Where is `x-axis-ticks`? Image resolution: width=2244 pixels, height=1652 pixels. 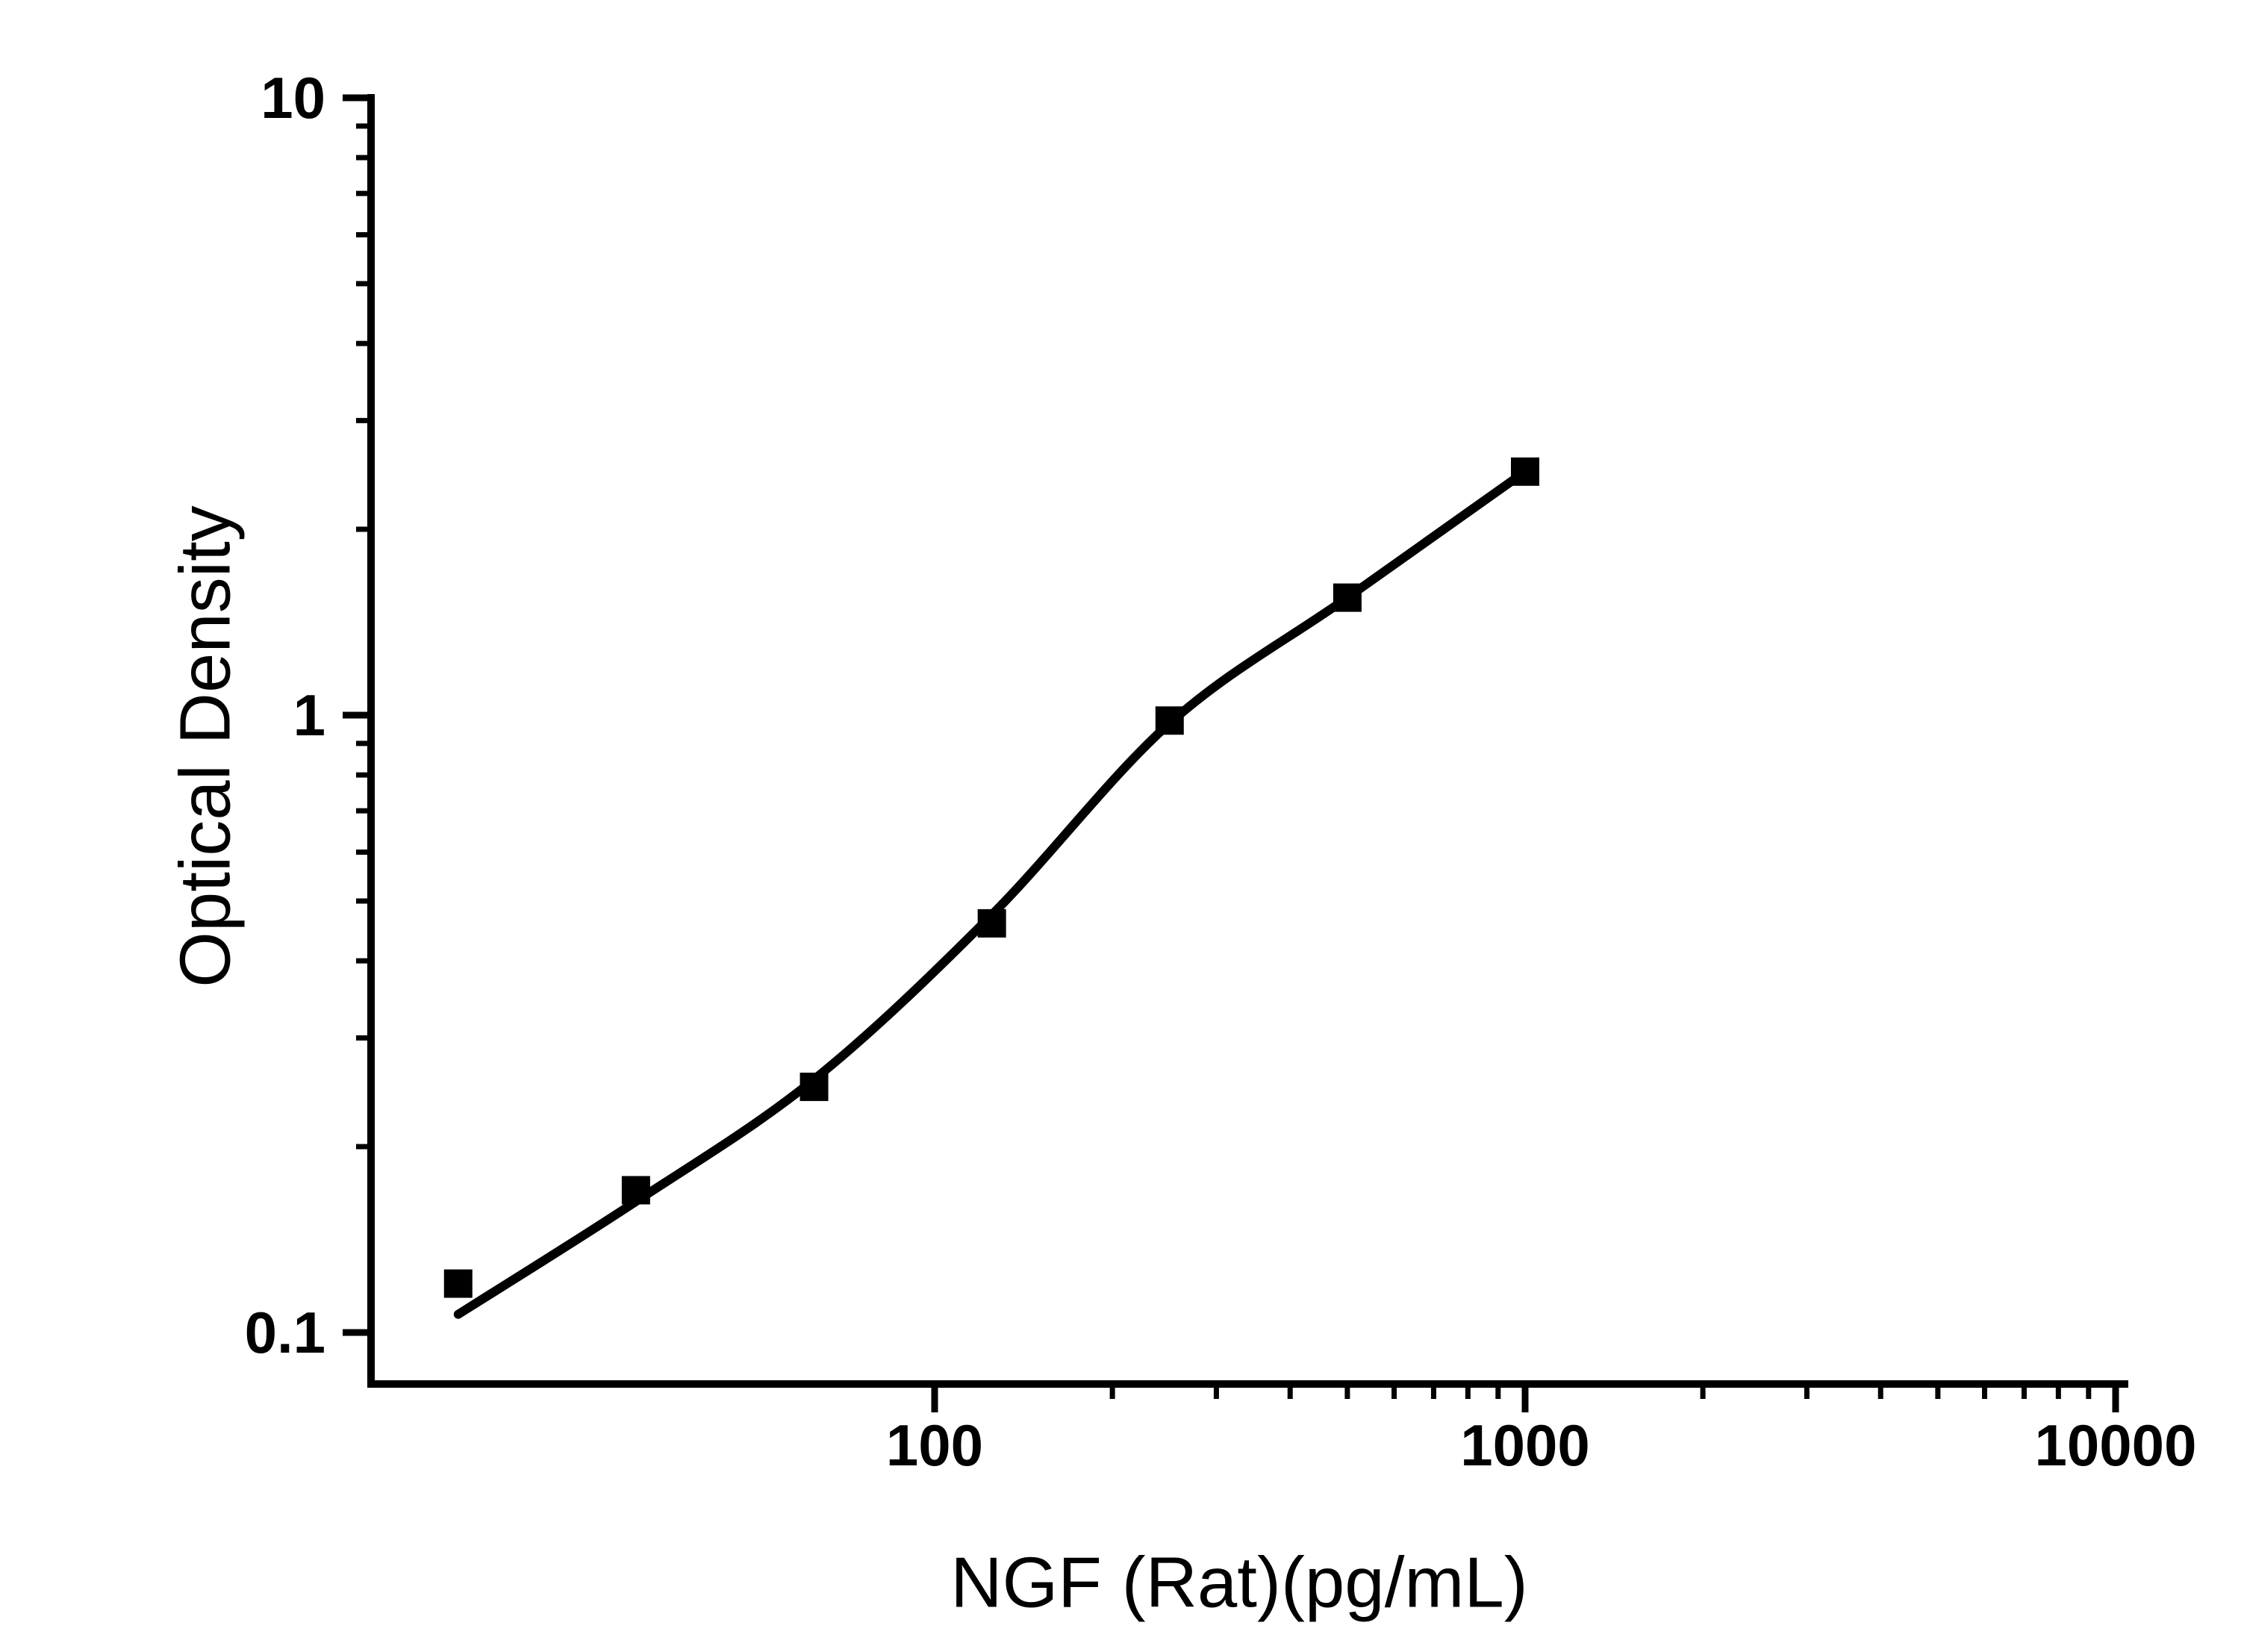
x-axis-ticks is located at coordinates (1525, 1398).